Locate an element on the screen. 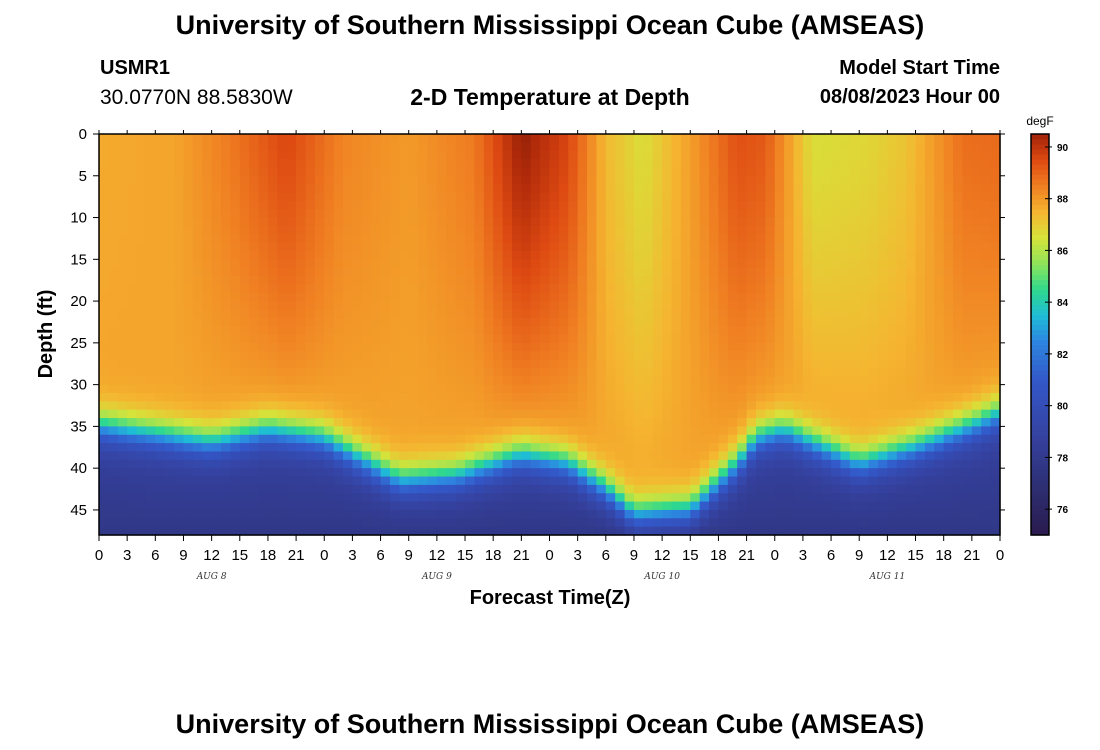 The height and width of the screenshot is (750, 1100). colorbar-segment is located at coordinates (1040, 277).